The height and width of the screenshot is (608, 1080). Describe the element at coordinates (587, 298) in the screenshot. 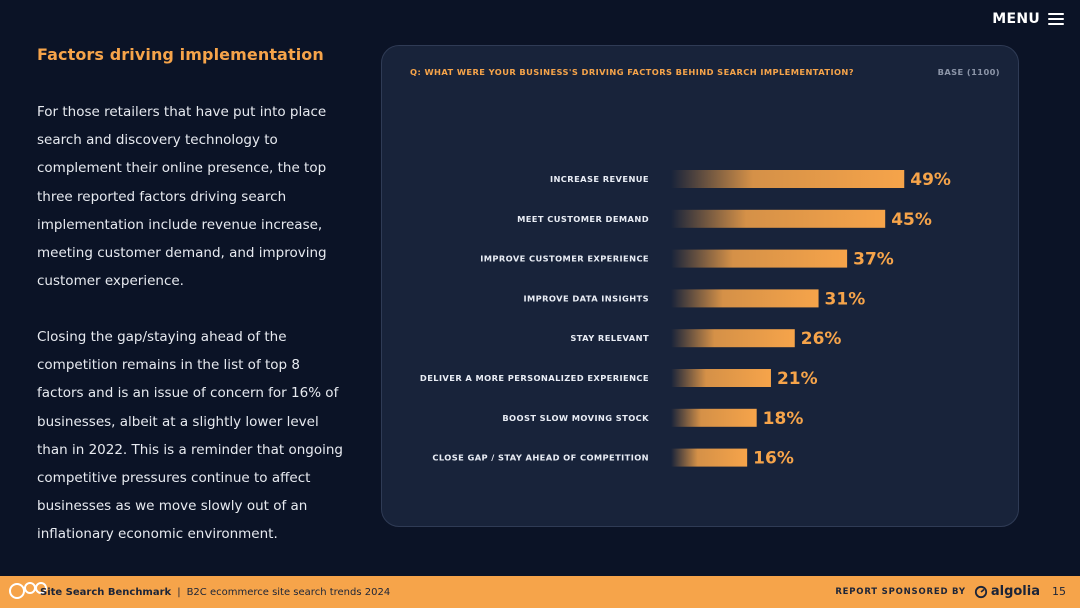

I see `category-label: IMPROVE DATA INSIGHTS` at that location.